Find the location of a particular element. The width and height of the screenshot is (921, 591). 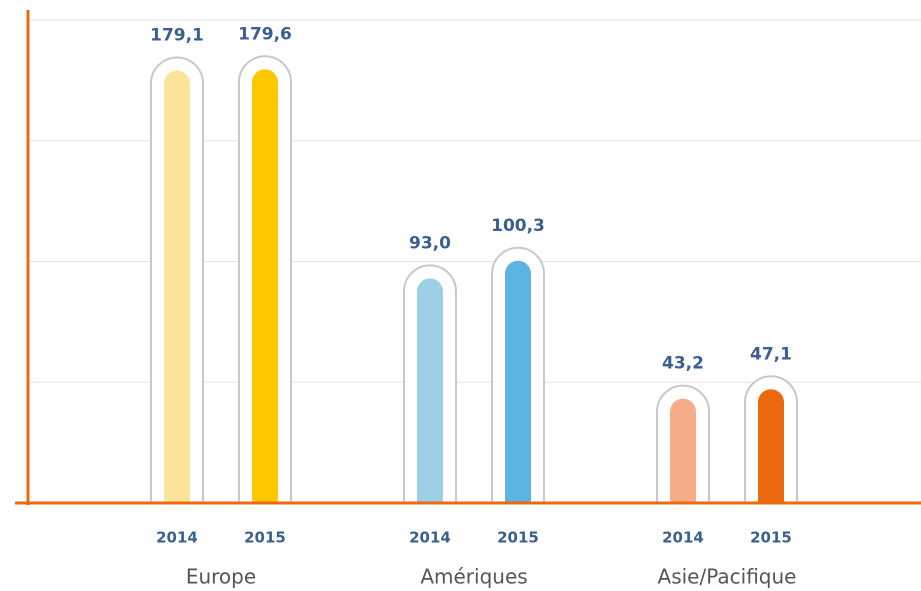

value-label: 100,3 is located at coordinates (518, 226).